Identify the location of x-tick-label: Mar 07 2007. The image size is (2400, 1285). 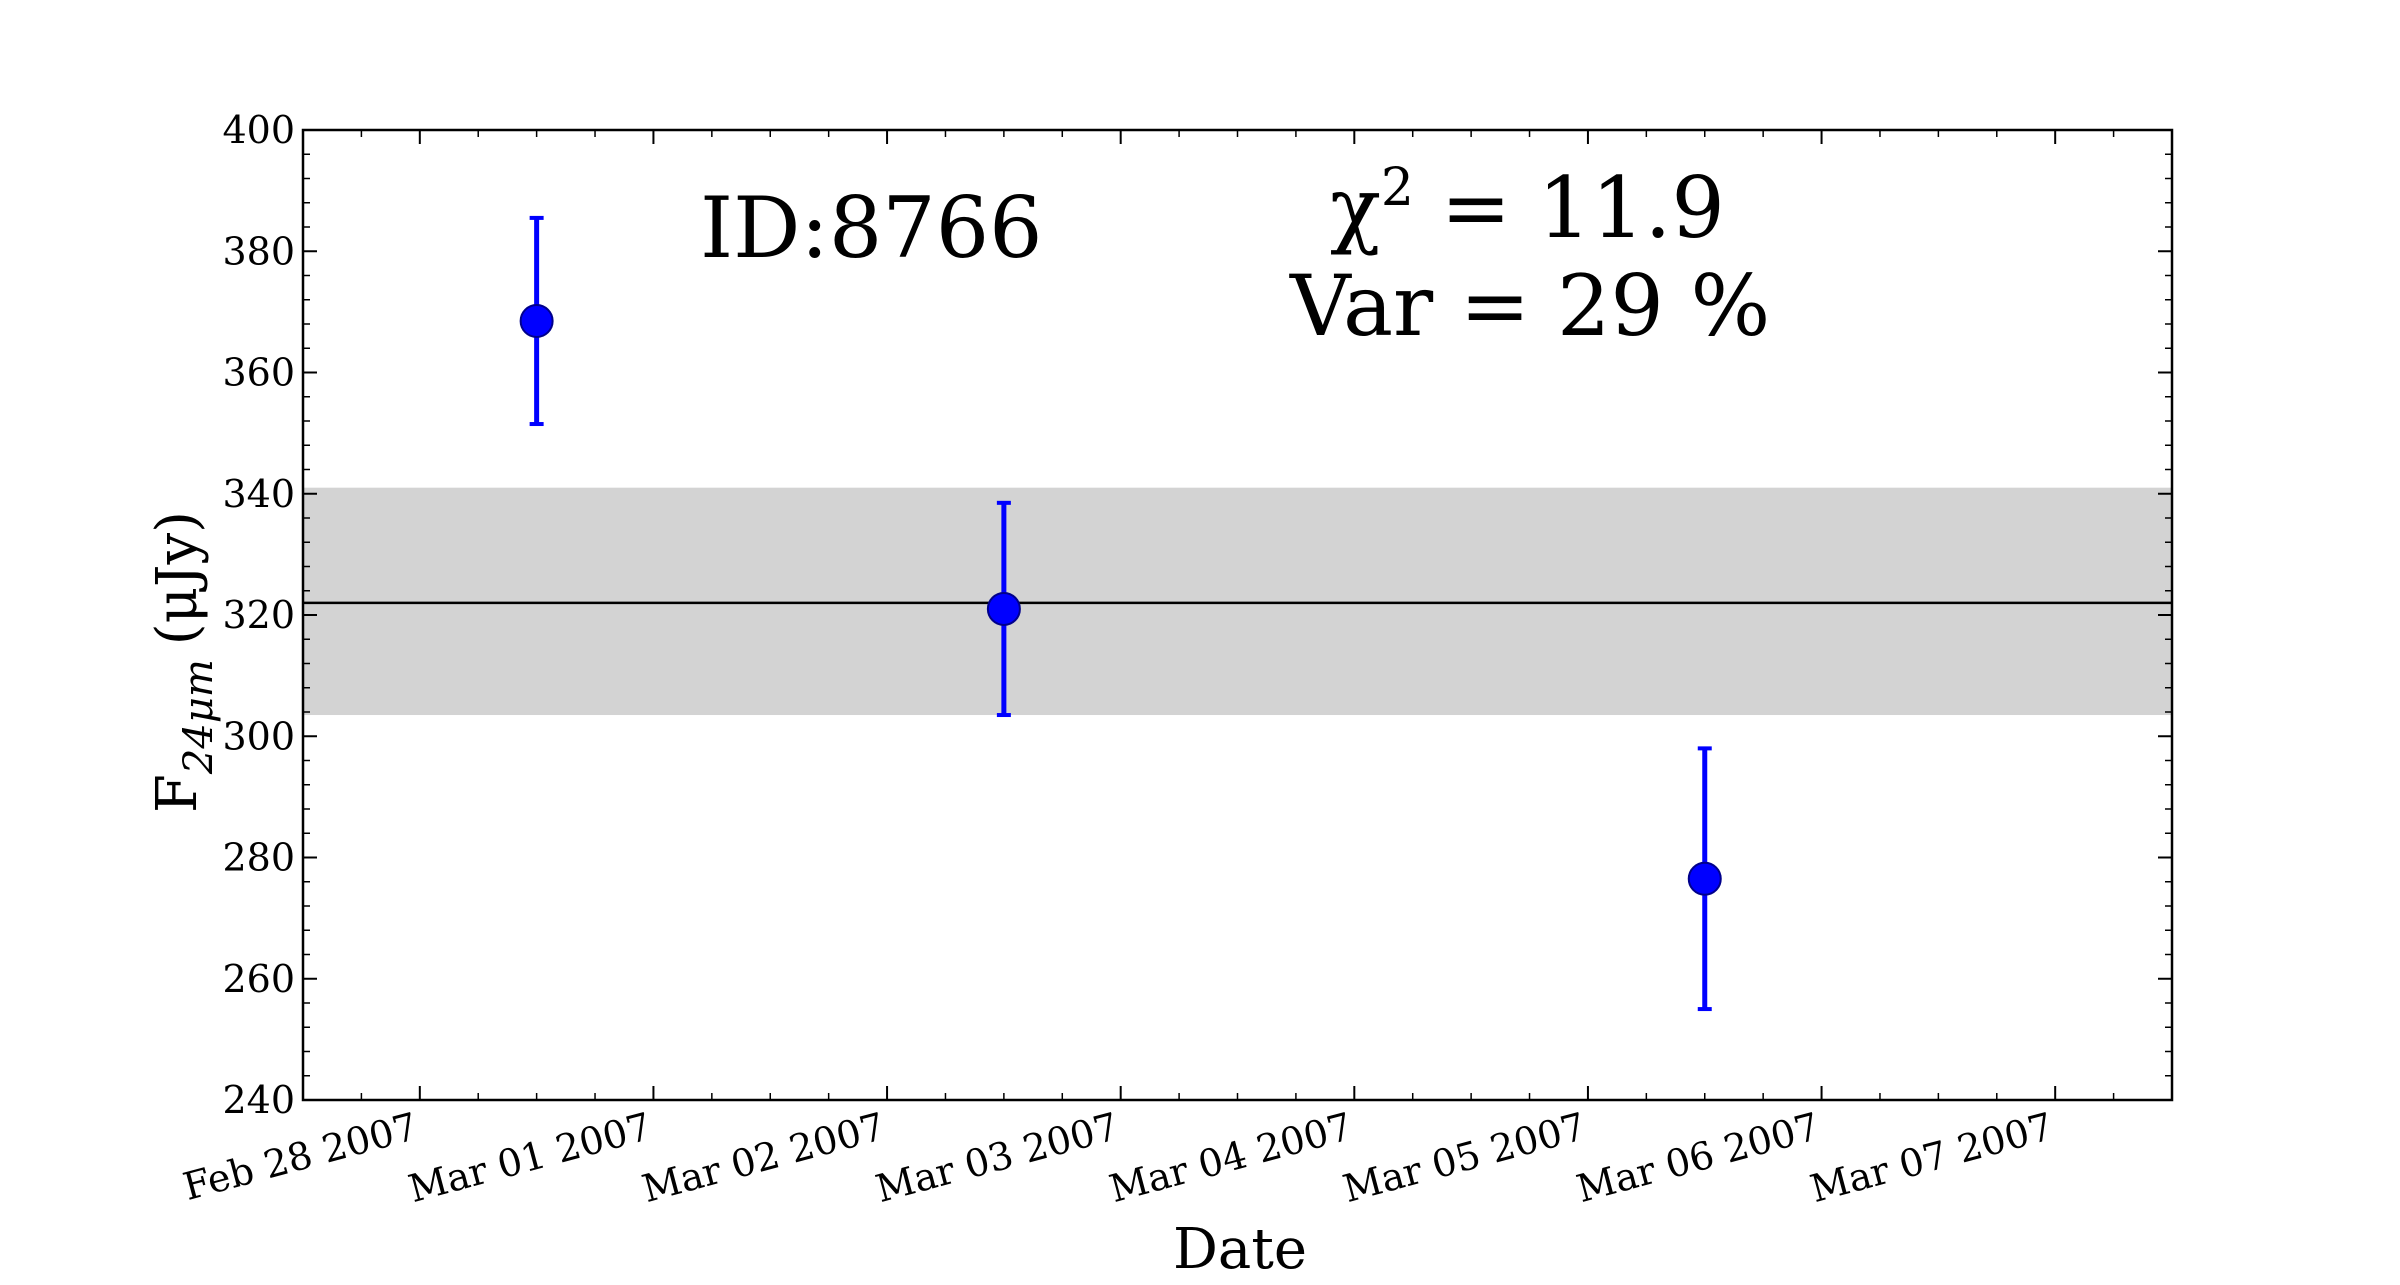
(1932, 1157).